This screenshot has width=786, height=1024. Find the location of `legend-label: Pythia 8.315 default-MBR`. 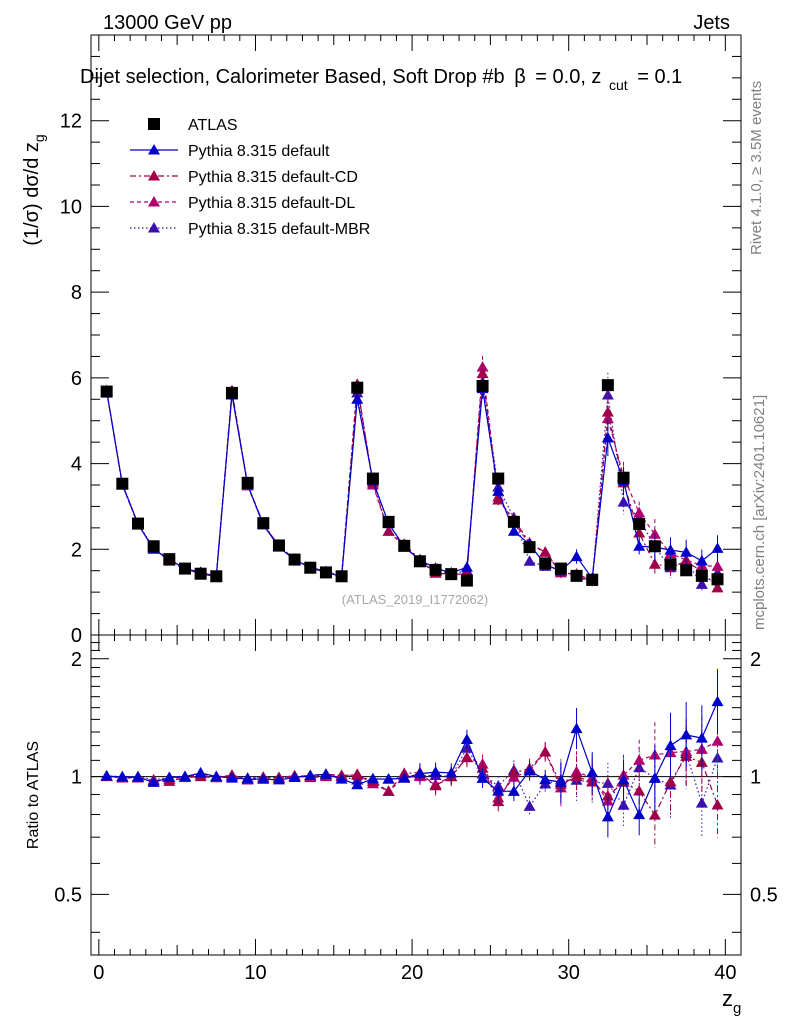

legend-label: Pythia 8.315 default-MBR is located at coordinates (279, 229).